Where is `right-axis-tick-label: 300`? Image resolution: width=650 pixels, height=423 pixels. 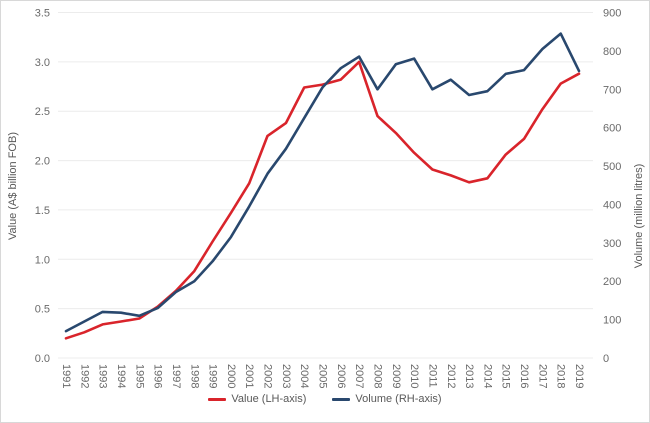
right-axis-tick-label: 300 is located at coordinates (612, 244).